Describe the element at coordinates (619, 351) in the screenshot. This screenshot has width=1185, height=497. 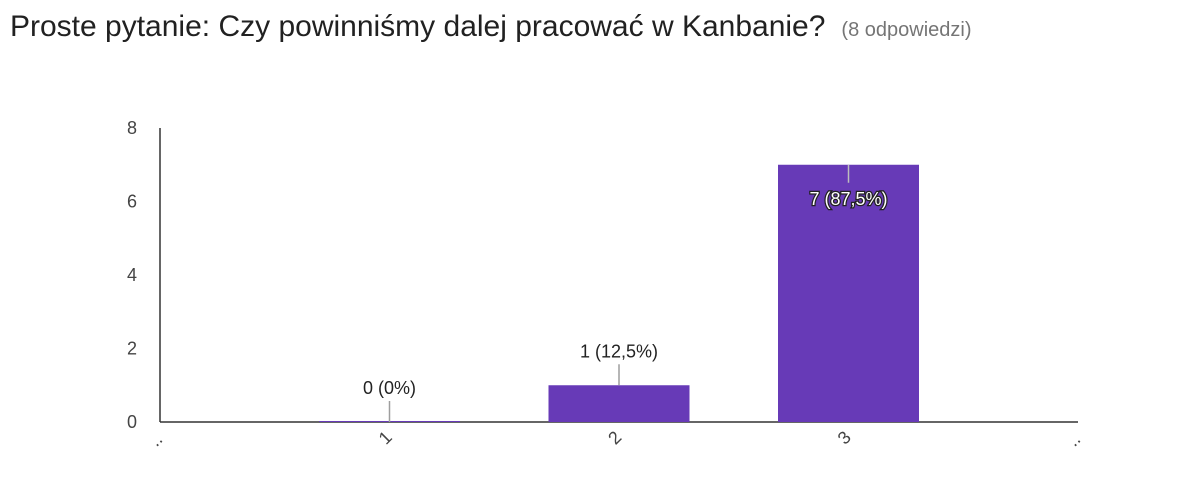
I see `data-label: 1 (12,5%)` at that location.